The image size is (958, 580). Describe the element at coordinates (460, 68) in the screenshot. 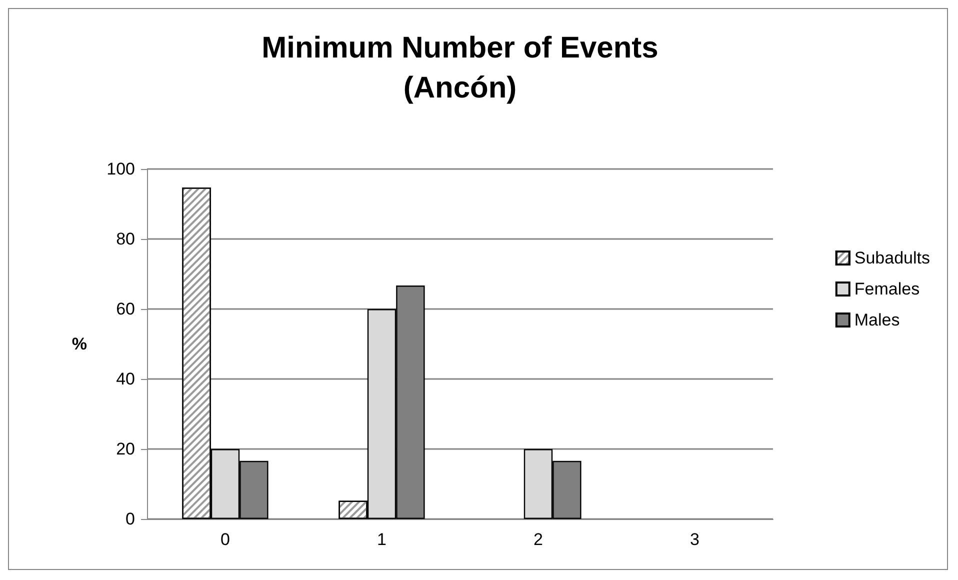

I see `chart-title: Minimum Number of Events (Ancón)` at that location.